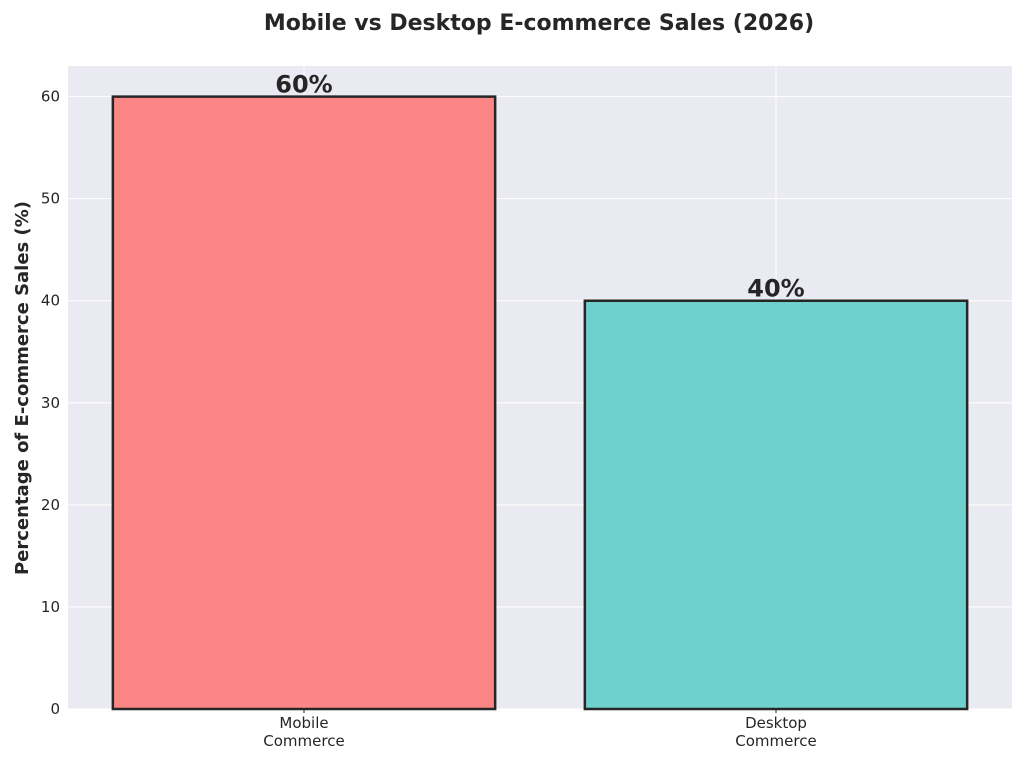 Image resolution: width=1024 pixels, height=762 pixels. I want to click on x-tick-label: Desktop Commerce, so click(775, 732).